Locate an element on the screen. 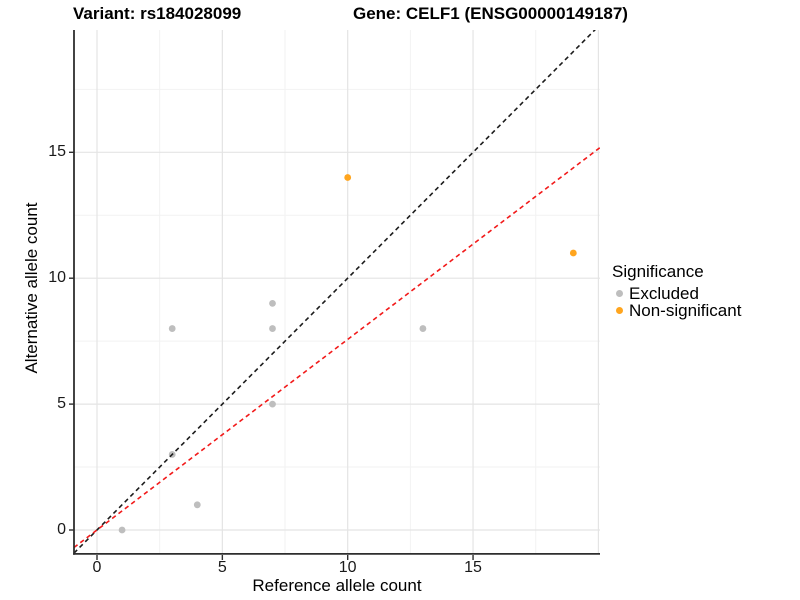 This screenshot has width=800, height=600. non-significant-dot-icon is located at coordinates (619, 310).